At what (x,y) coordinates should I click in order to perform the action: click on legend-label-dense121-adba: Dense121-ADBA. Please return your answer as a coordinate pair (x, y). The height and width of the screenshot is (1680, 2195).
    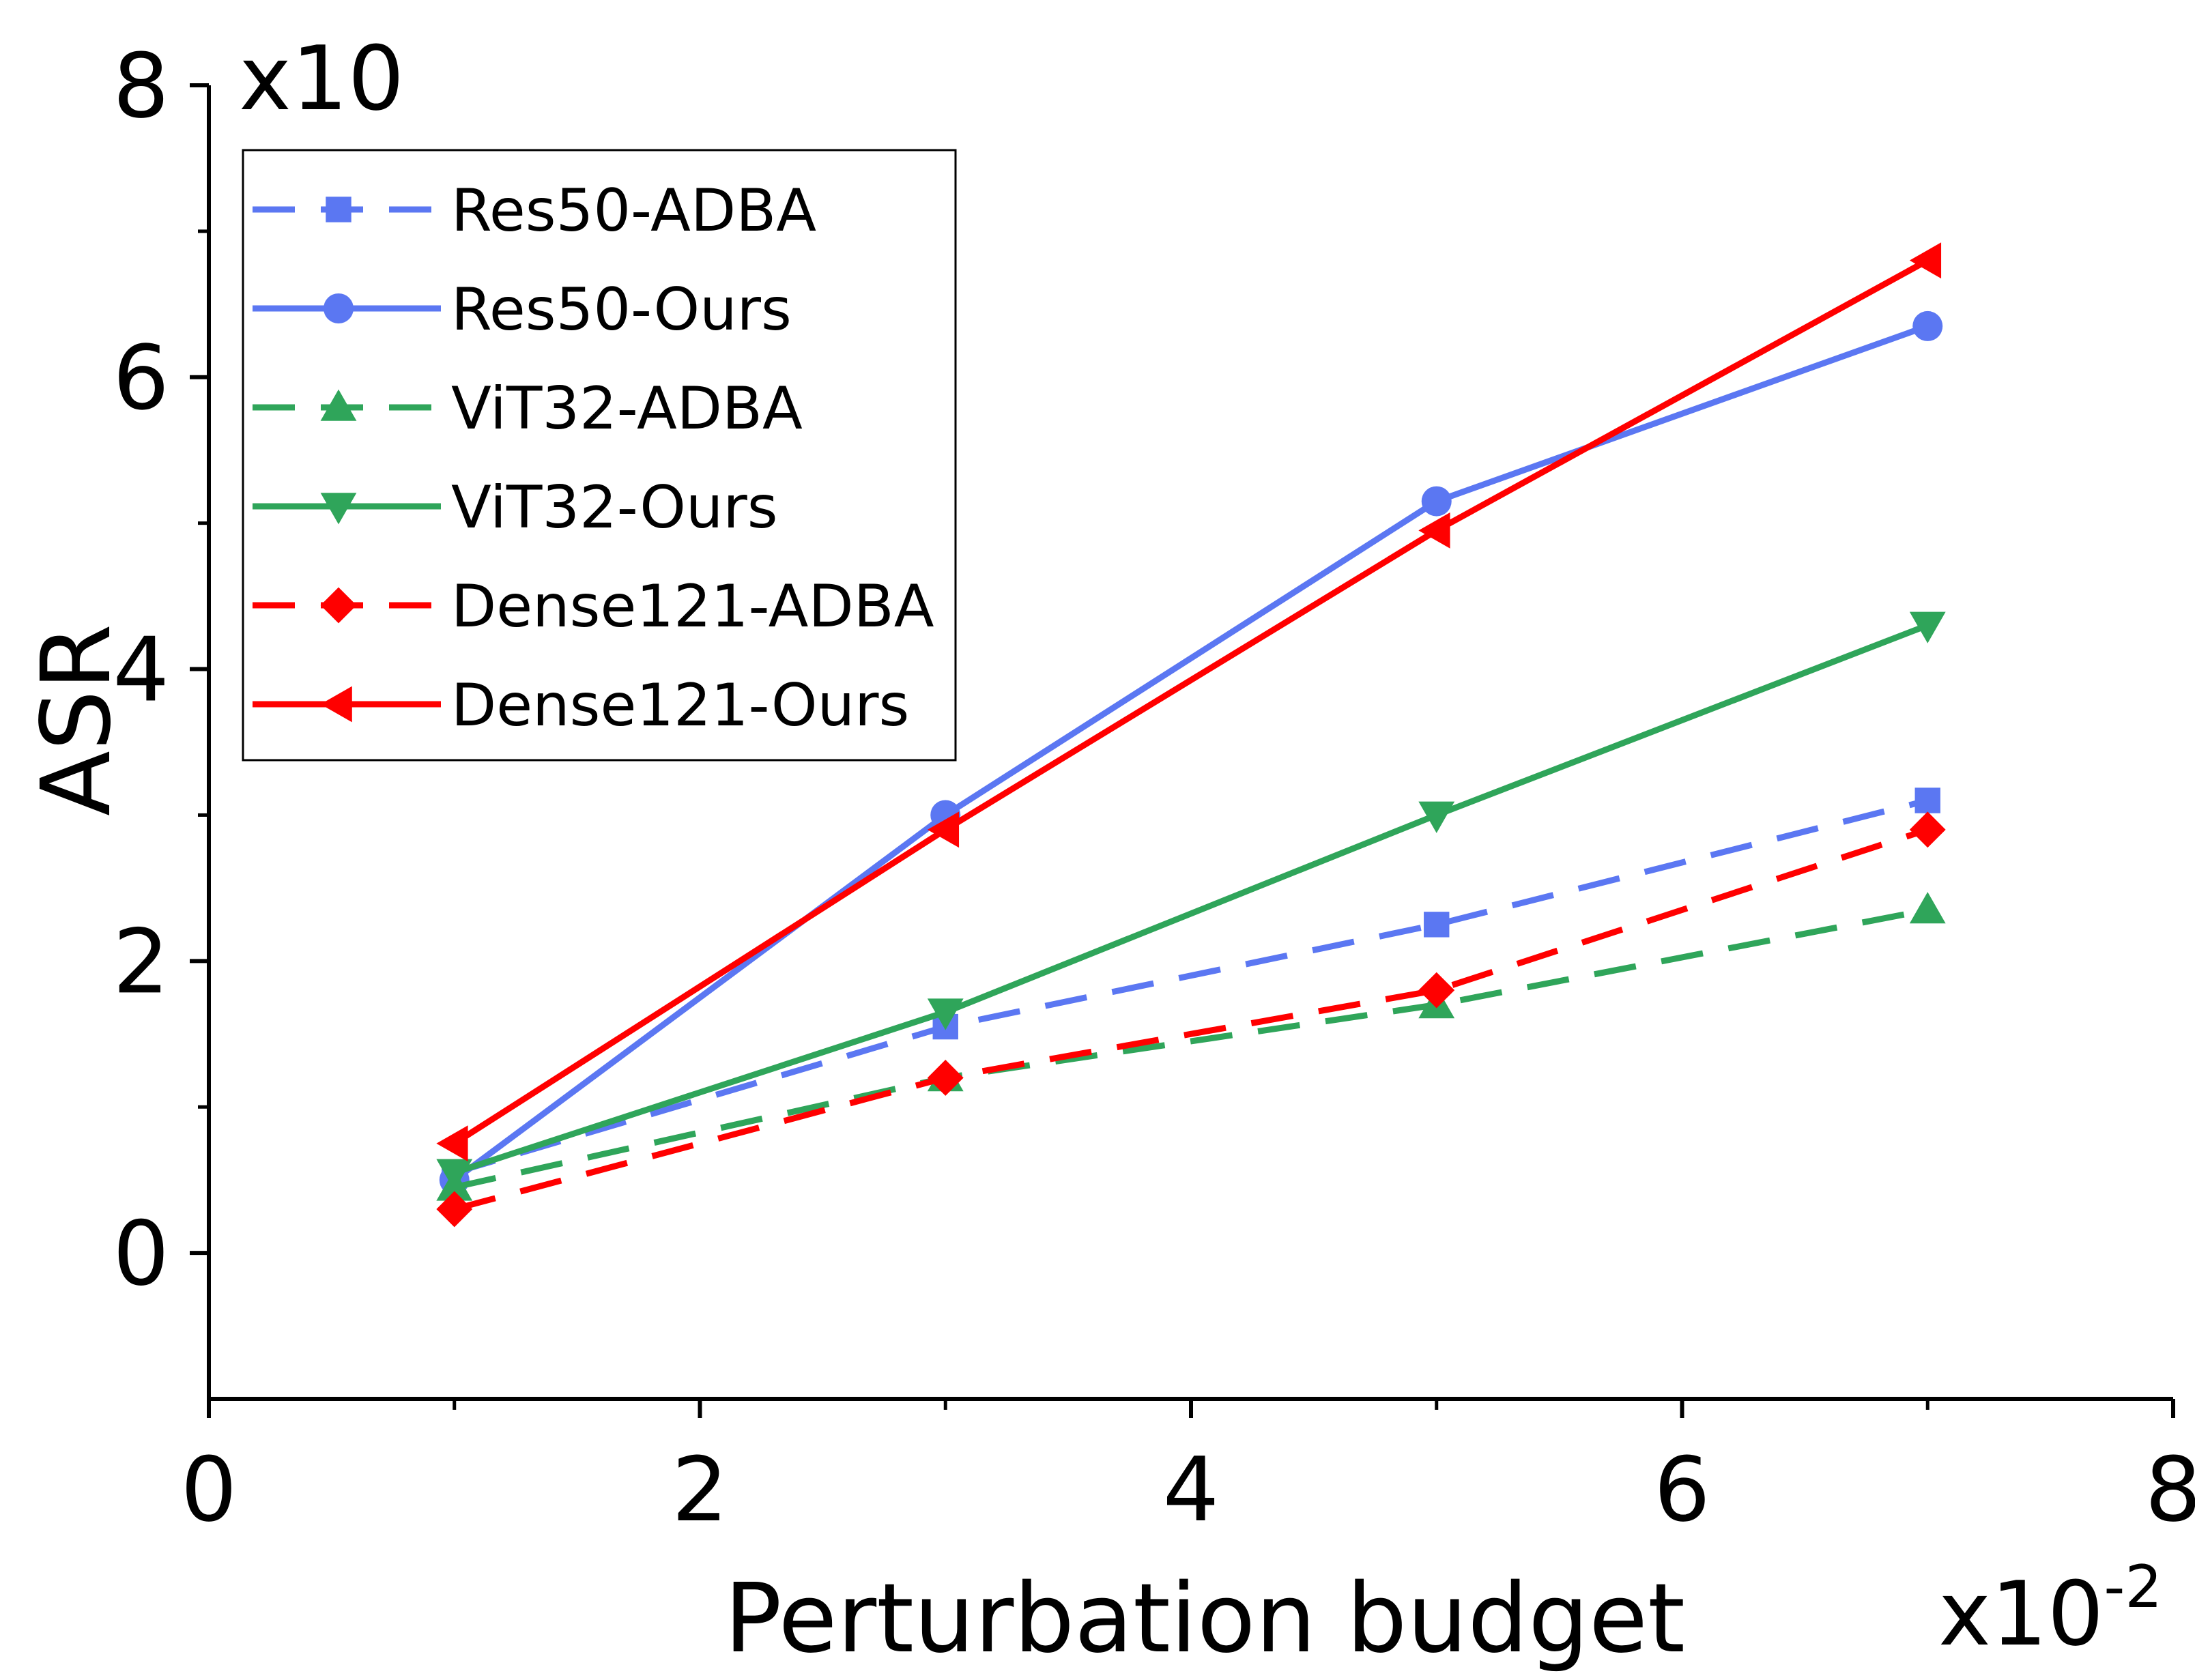
    Looking at the image, I should click on (693, 607).